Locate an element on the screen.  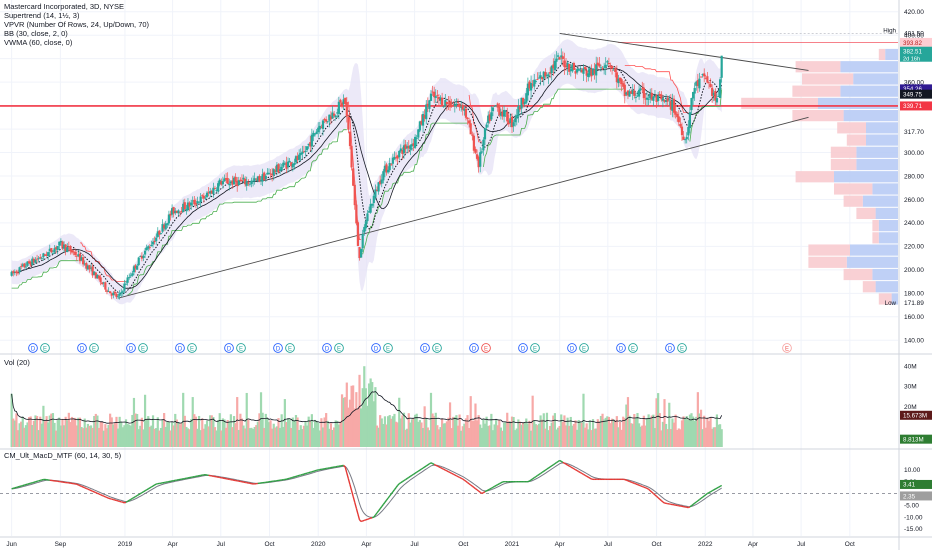
vwma-price-tag: 349.75 is located at coordinates (912, 94).